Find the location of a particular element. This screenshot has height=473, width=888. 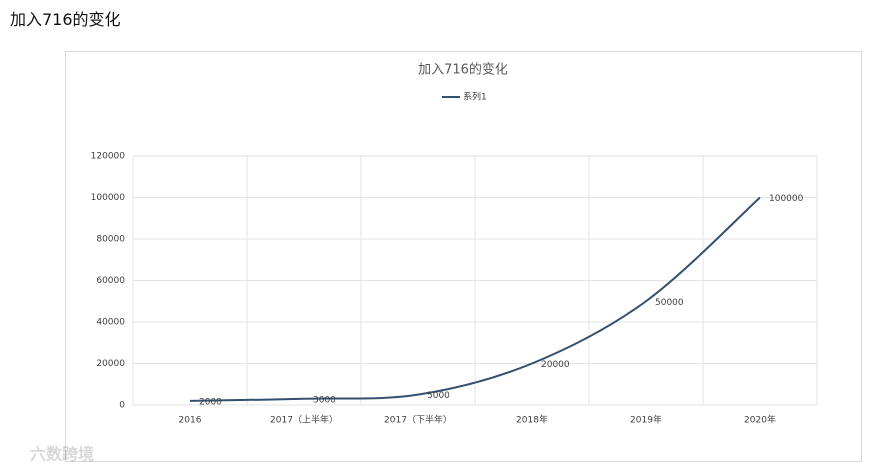

x-tick-label: 2019年 is located at coordinates (646, 420).